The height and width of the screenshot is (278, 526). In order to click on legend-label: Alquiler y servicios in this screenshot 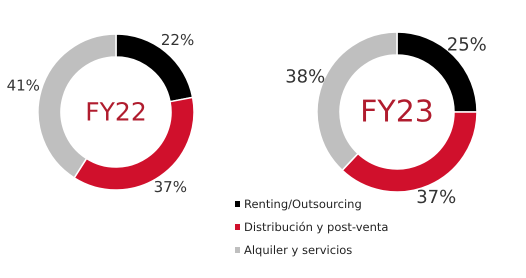, I will do `click(298, 250)`.